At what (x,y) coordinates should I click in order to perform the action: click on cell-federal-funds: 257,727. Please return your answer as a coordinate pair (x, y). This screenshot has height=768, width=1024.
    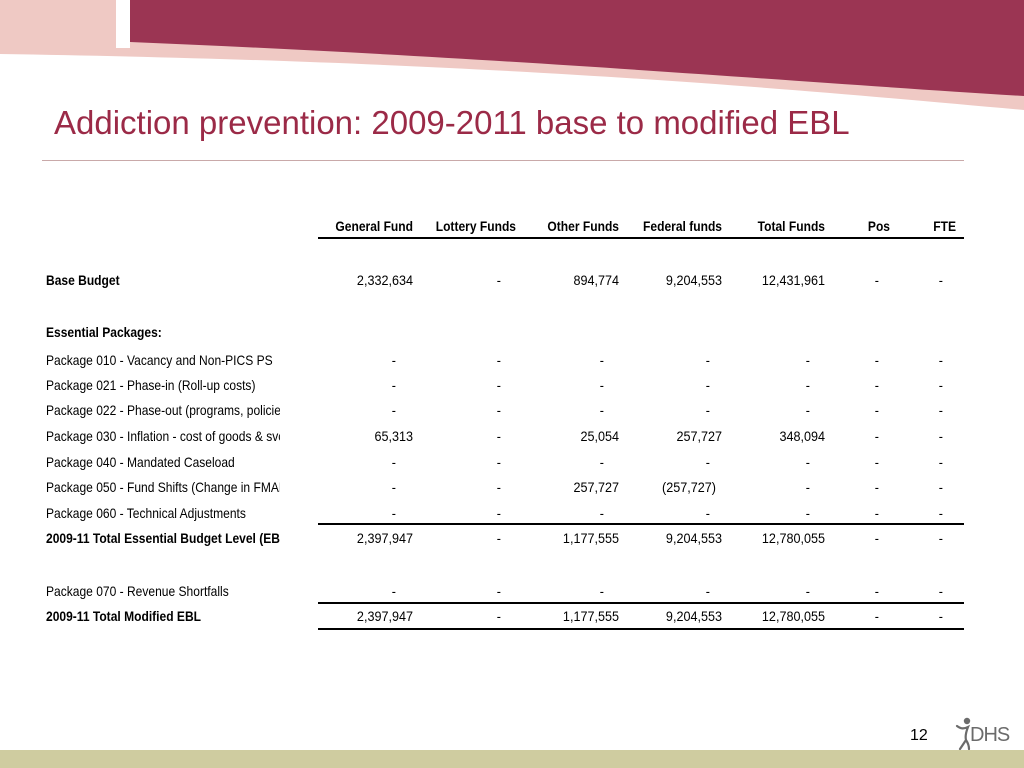
    Looking at the image, I should click on (699, 436).